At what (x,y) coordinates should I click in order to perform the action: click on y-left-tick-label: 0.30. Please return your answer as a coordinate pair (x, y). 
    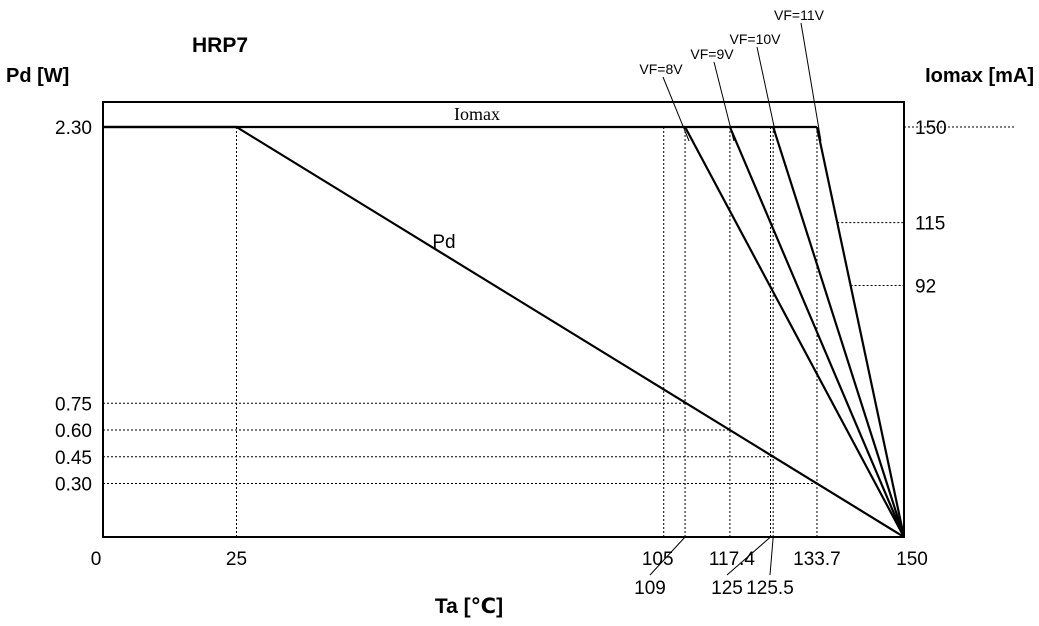
    Looking at the image, I should click on (73, 485).